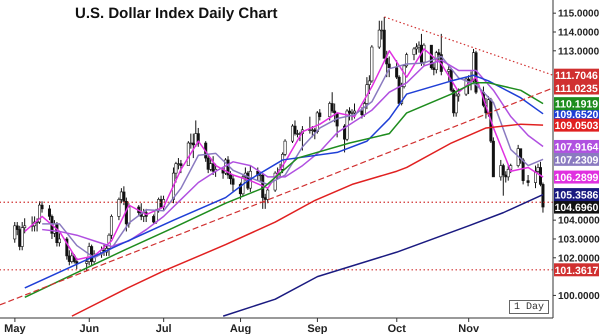  What do you see at coordinates (576, 196) in the screenshot?
I see `data-label: 105.3586` at bounding box center [576, 196].